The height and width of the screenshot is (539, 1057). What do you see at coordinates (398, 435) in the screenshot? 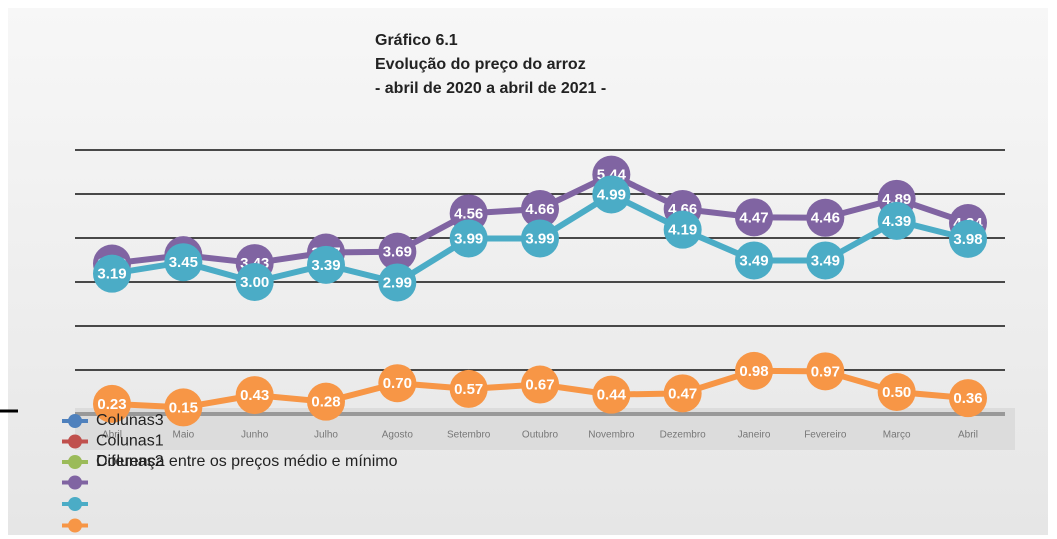
I see `x-tick-label: Agosto` at bounding box center [398, 435].